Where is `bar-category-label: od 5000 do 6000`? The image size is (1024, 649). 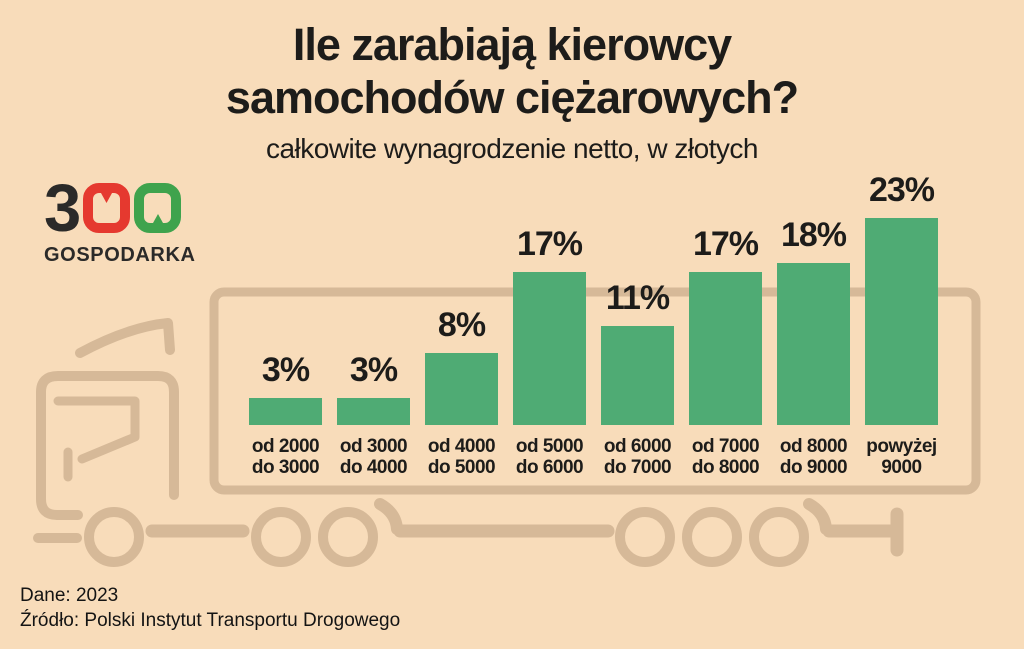 bar-category-label: od 5000 do 6000 is located at coordinates (549, 457).